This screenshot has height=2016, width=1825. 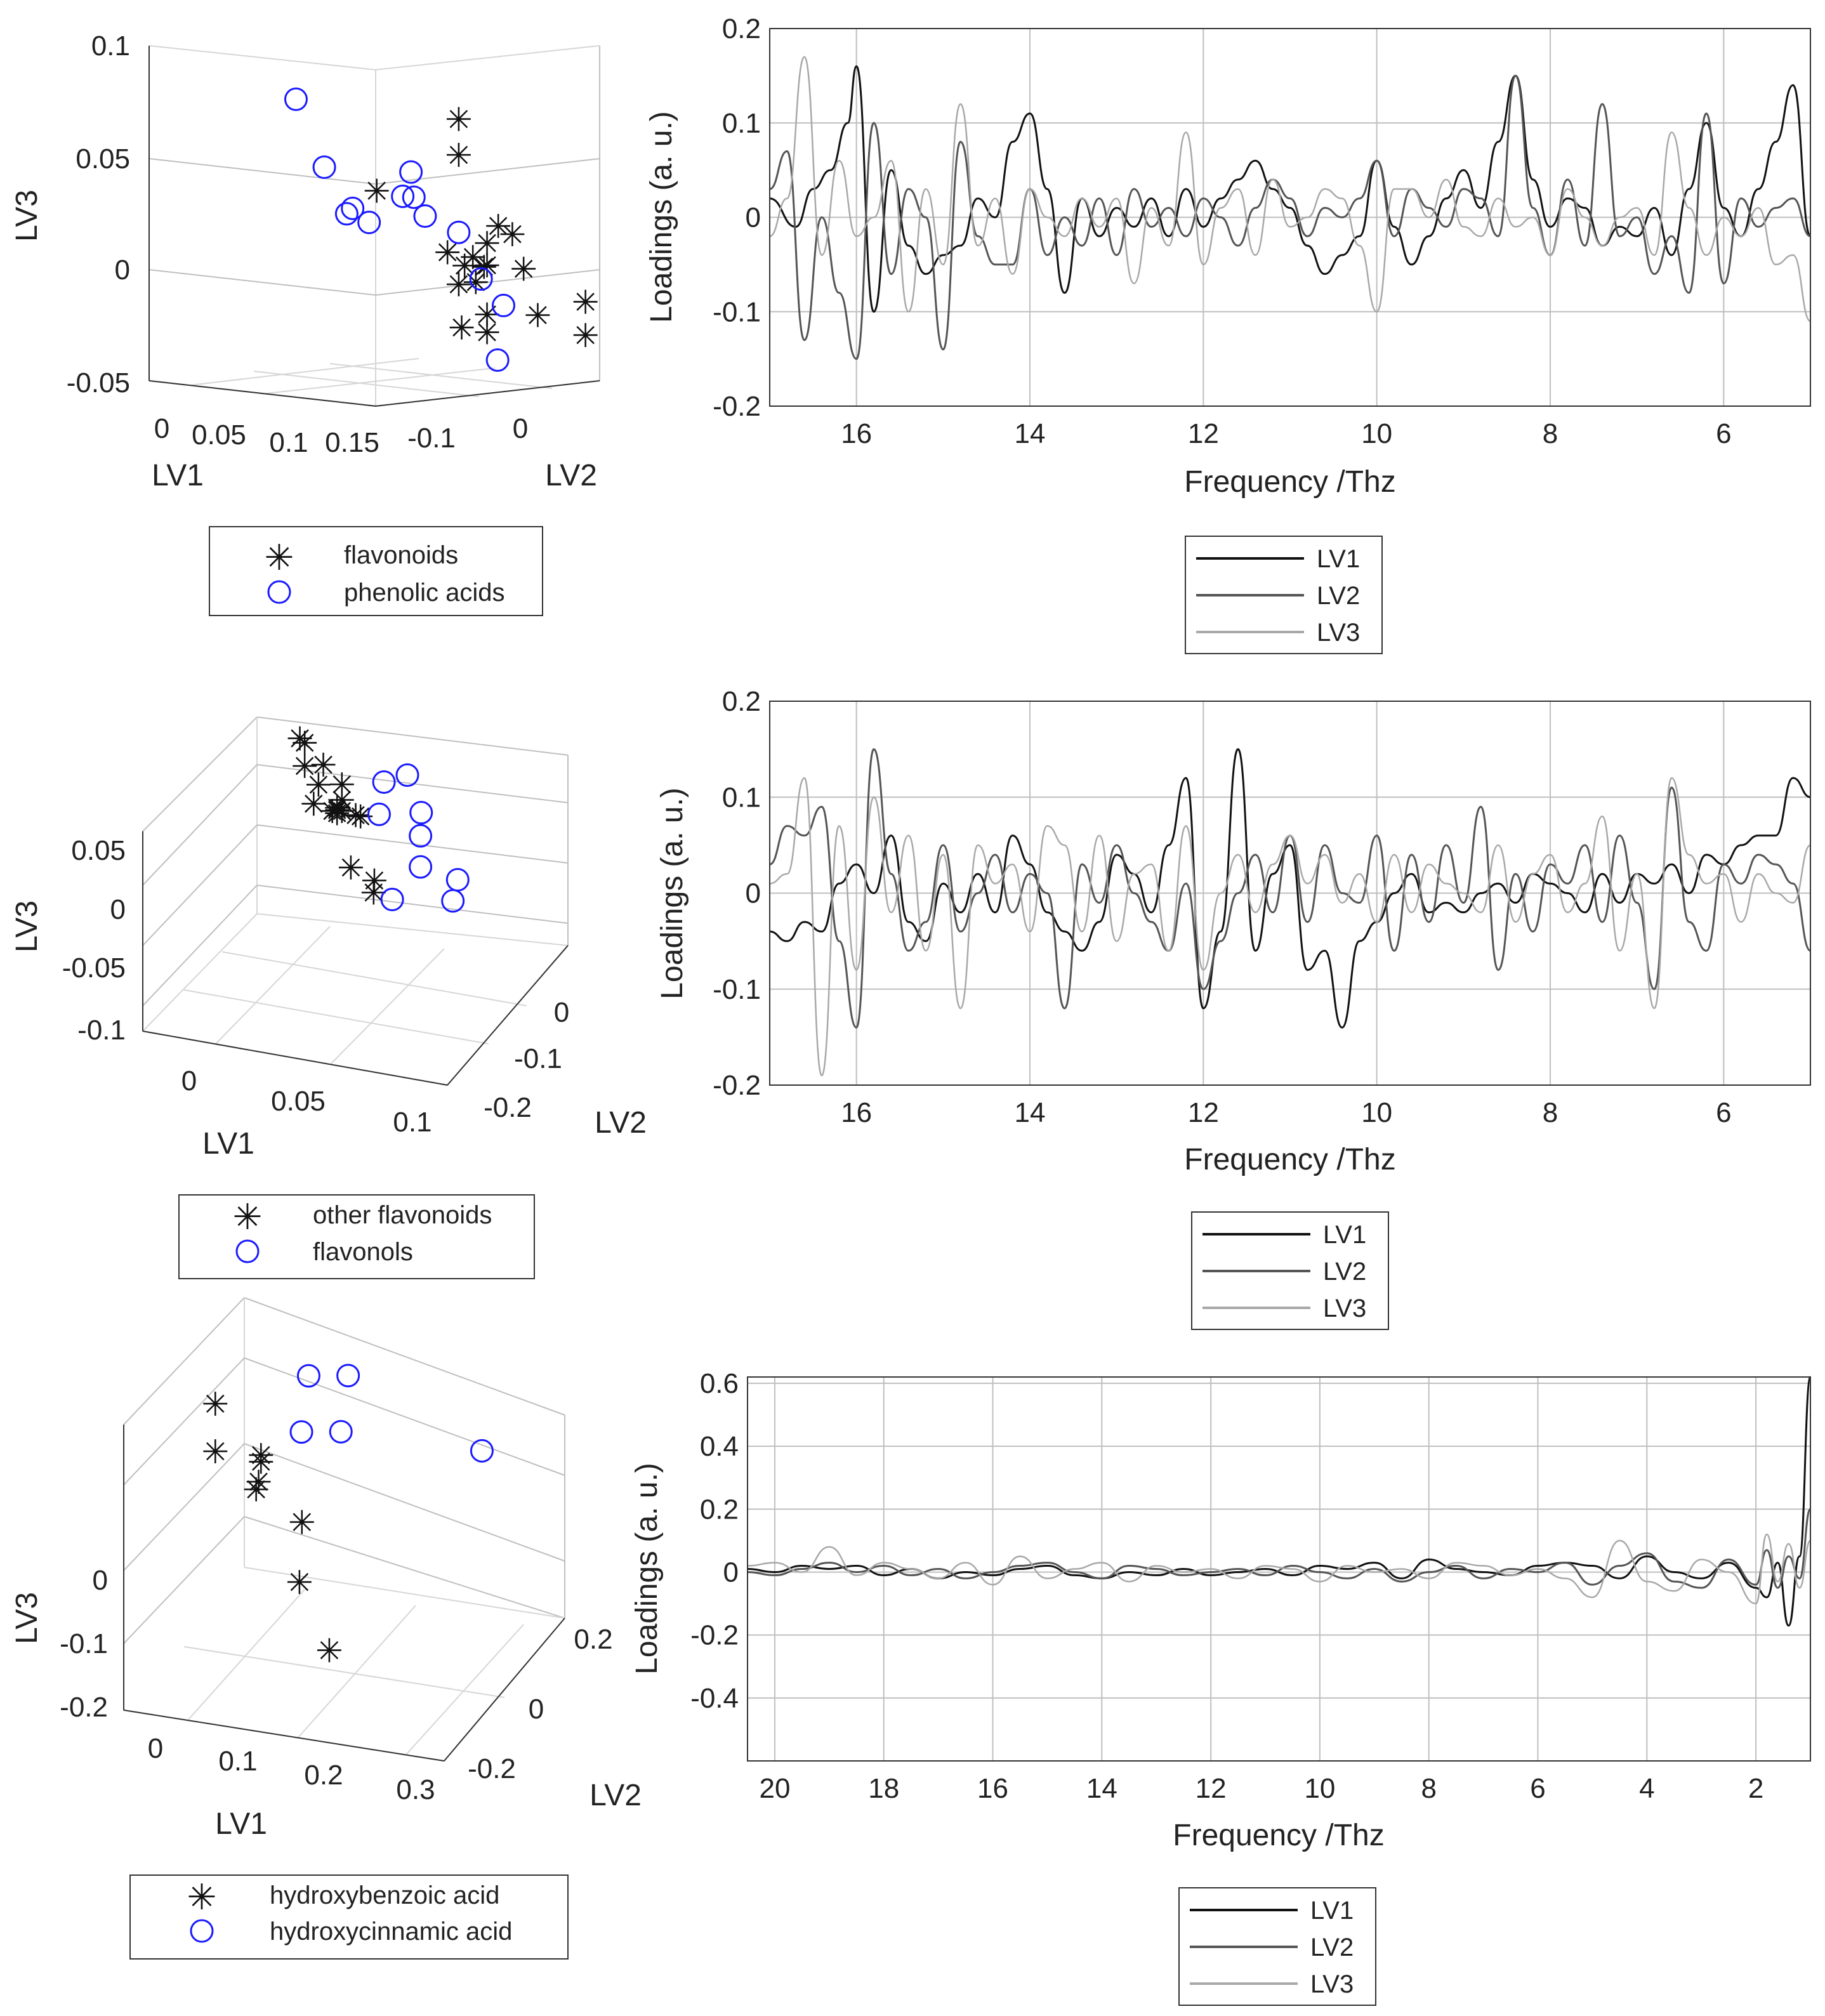 What do you see at coordinates (347, 1517) in the screenshot?
I see `scatter-marks: ✳✳ ✳✳✳✳✳✳✳` at bounding box center [347, 1517].